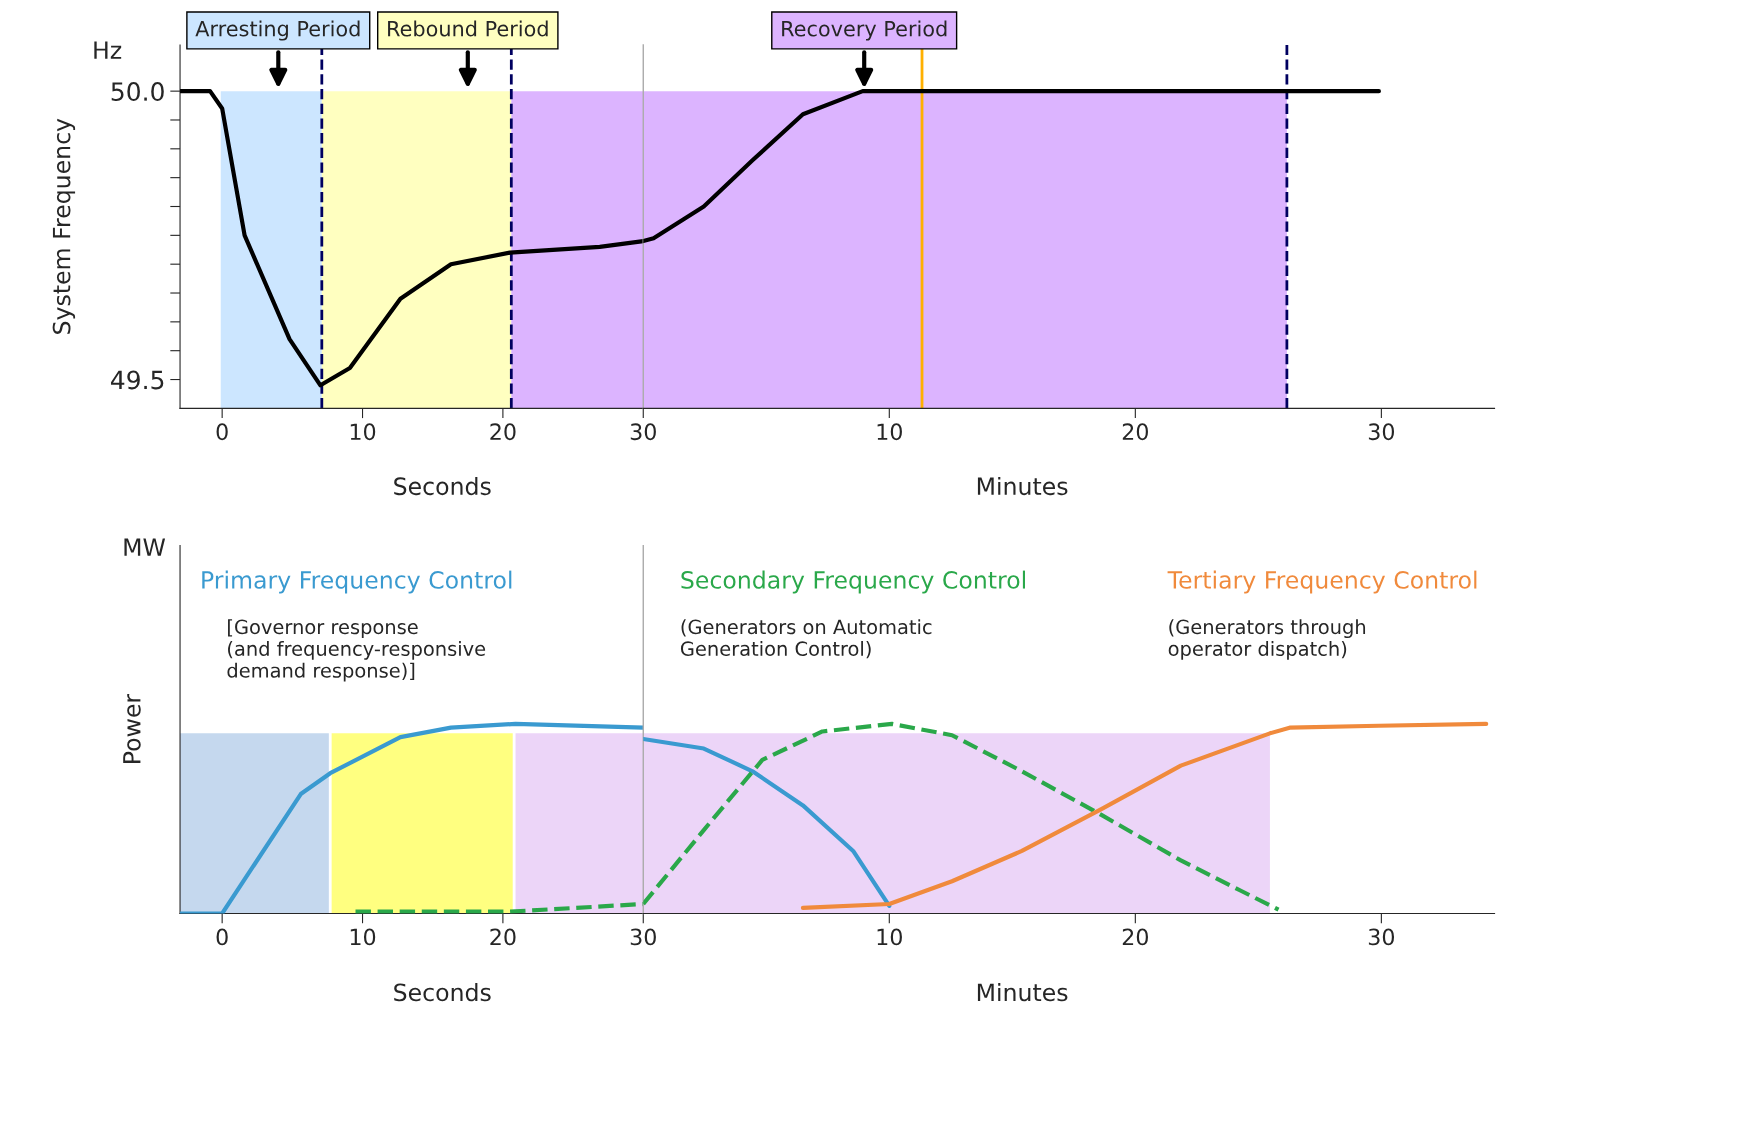  I want to click on text: (Generators on Automatic Generation Control), so click(806, 639).